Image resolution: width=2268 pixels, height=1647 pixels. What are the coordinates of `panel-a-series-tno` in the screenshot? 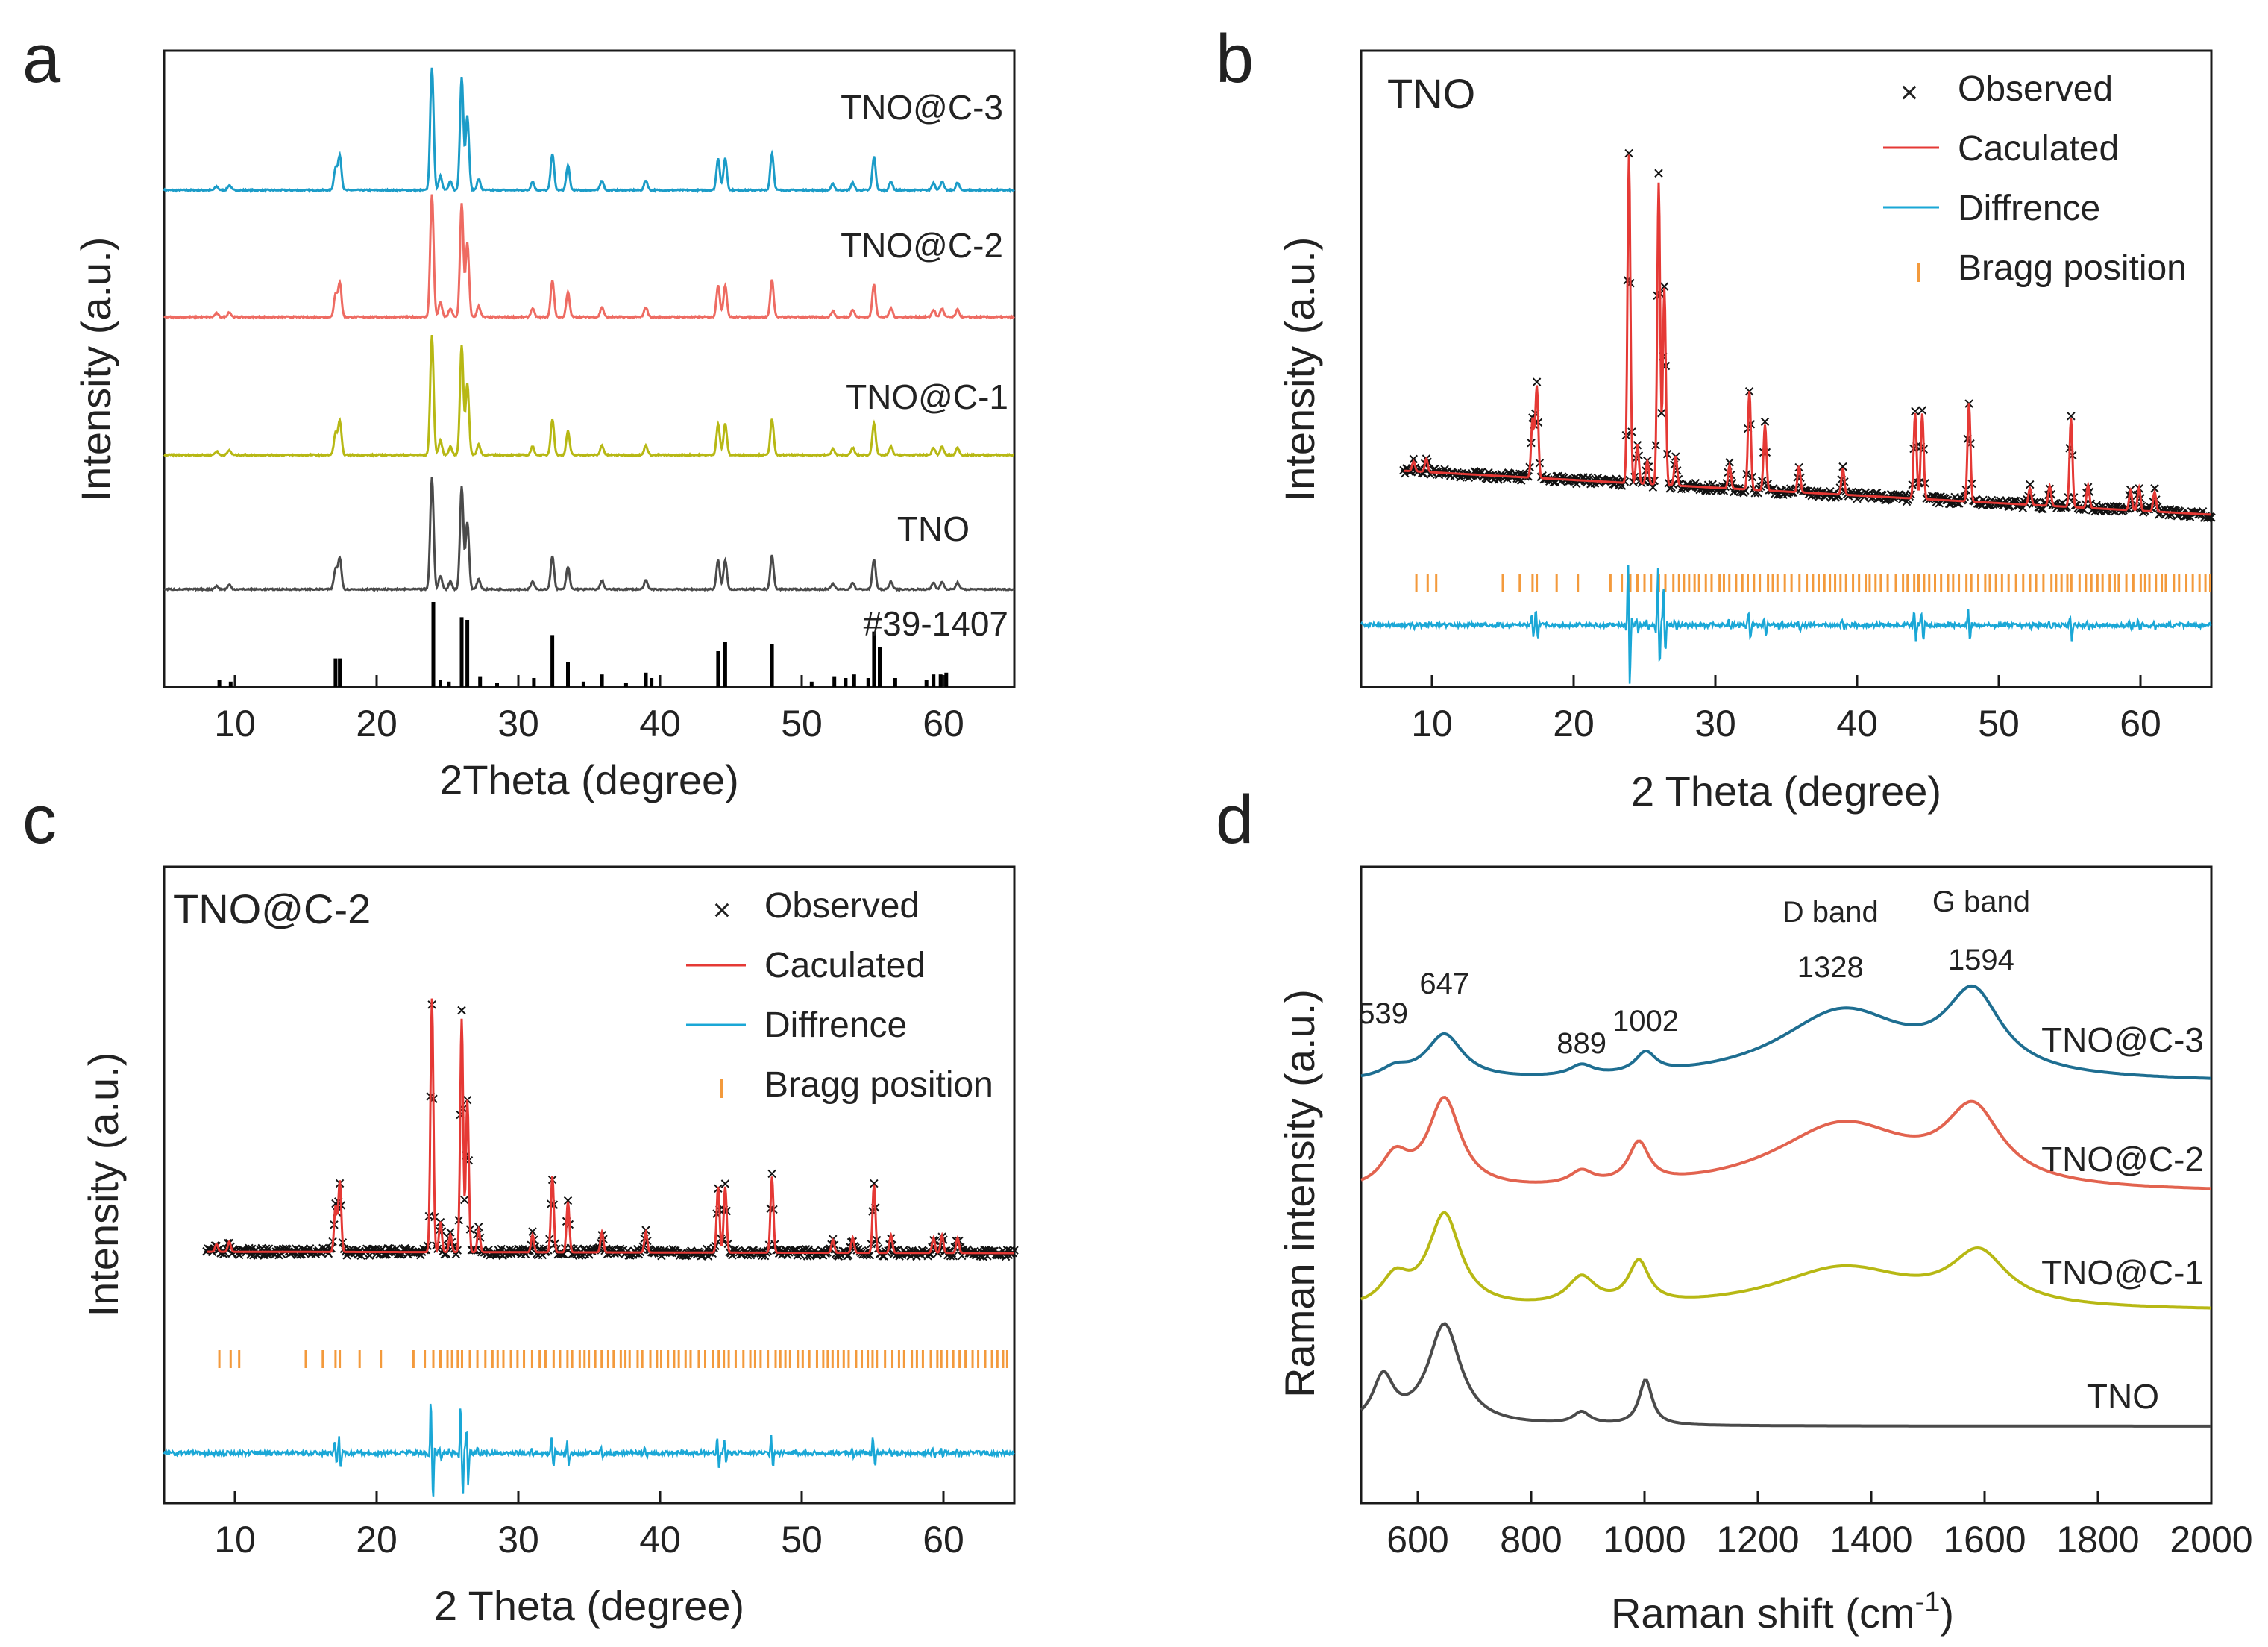 It's located at (590, 534).